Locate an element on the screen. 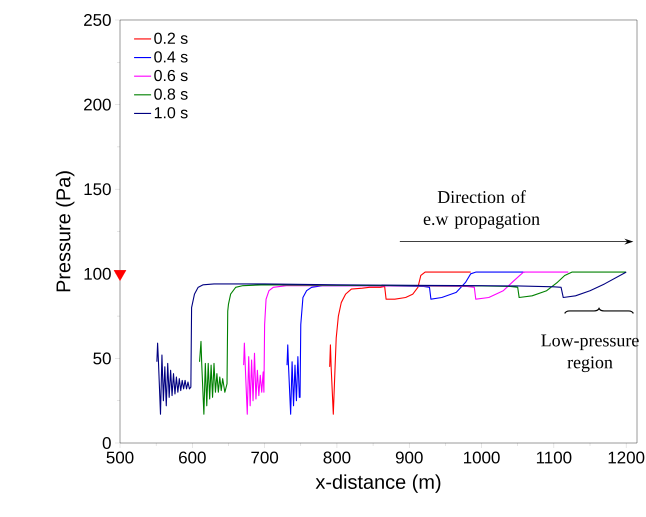  x-axis-title: x-distance (m) is located at coordinates (378, 483).